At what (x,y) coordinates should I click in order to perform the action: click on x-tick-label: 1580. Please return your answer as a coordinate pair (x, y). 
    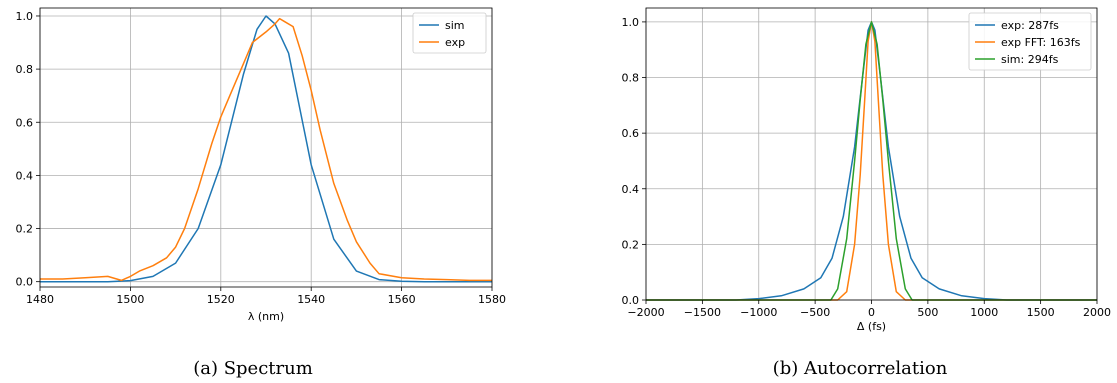
    Looking at the image, I should click on (492, 299).